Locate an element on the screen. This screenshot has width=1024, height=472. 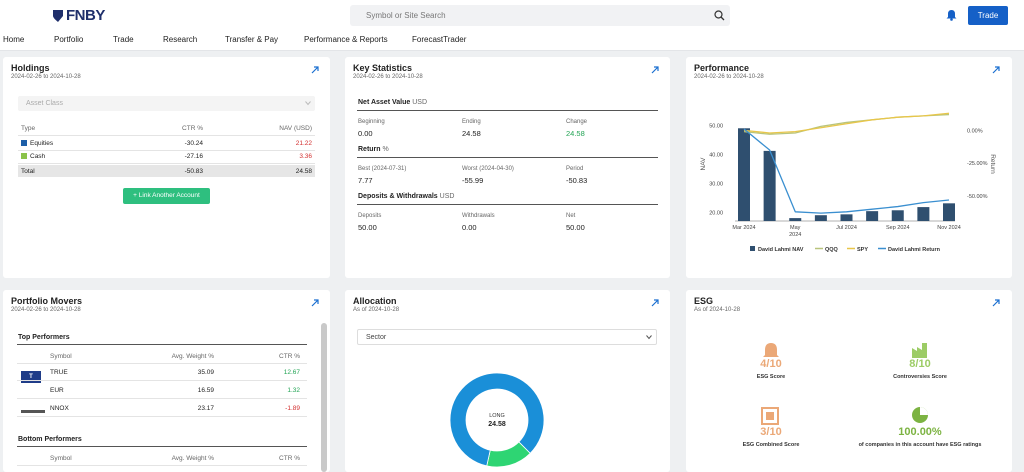
section-title: Return % is located at coordinates (373, 149).